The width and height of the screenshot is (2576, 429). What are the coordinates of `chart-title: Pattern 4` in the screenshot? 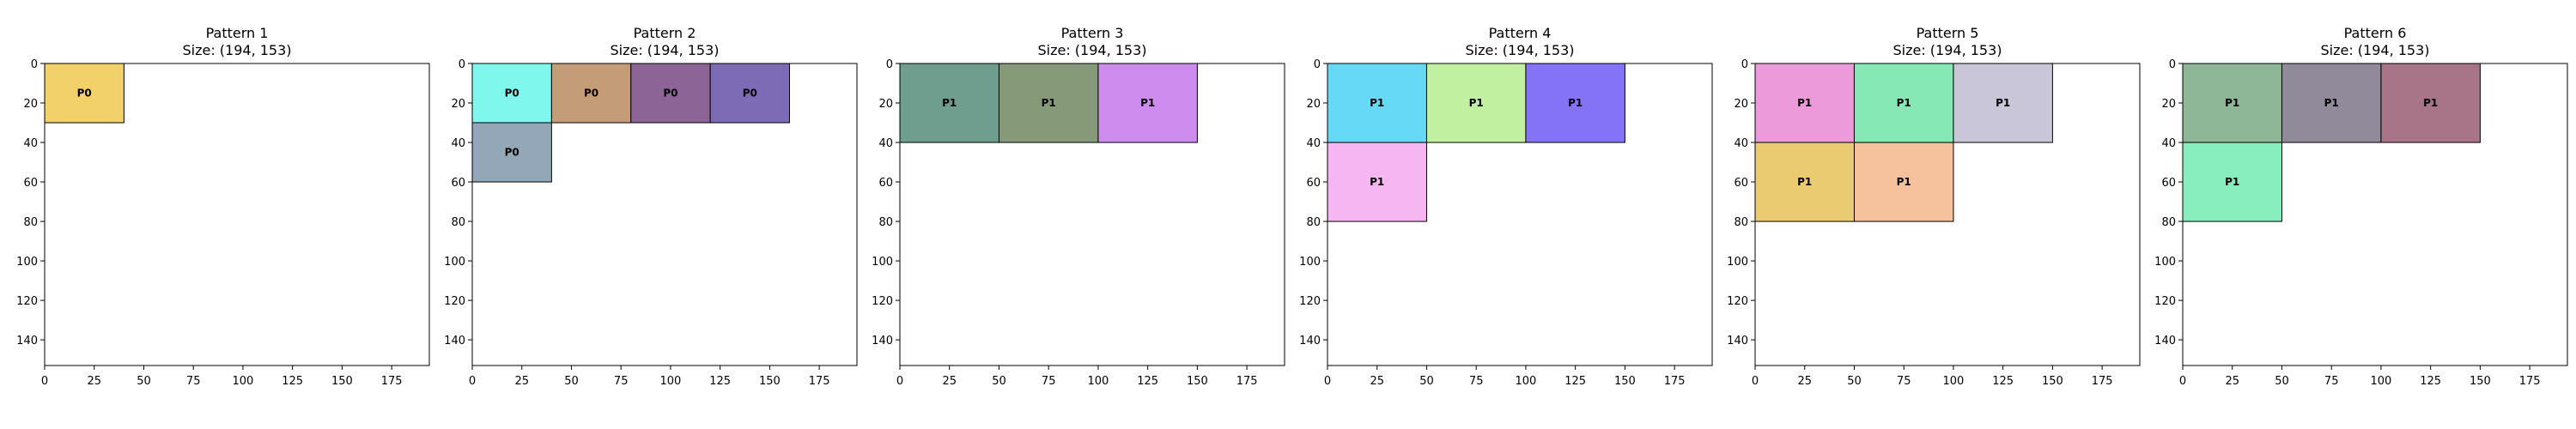 It's located at (1521, 33).